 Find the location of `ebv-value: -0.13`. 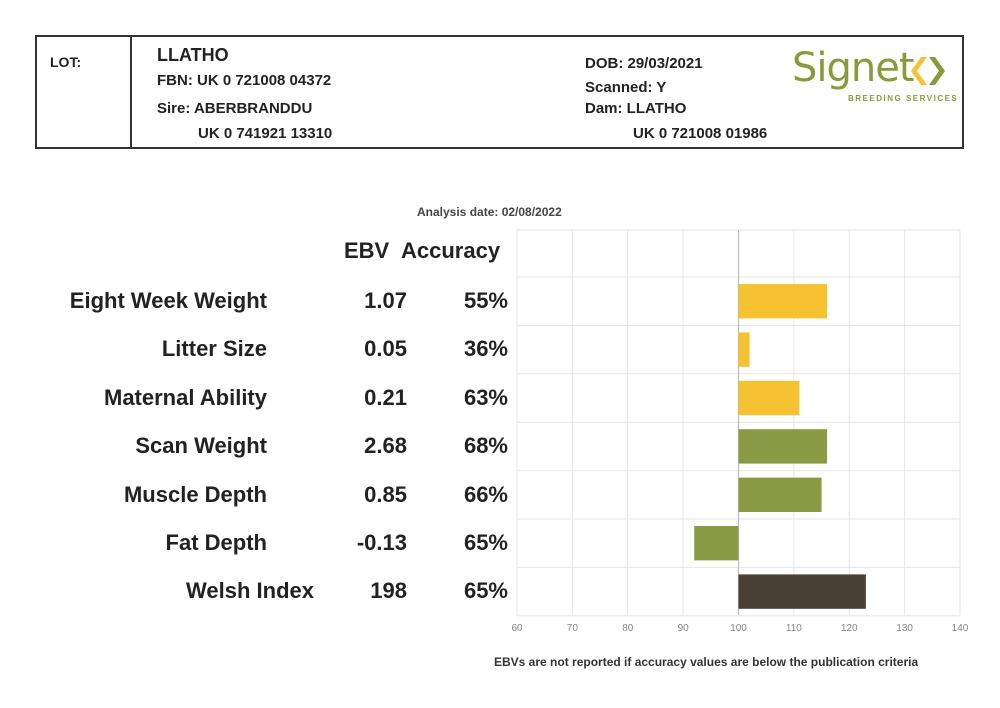

ebv-value: -0.13 is located at coordinates (381, 542).